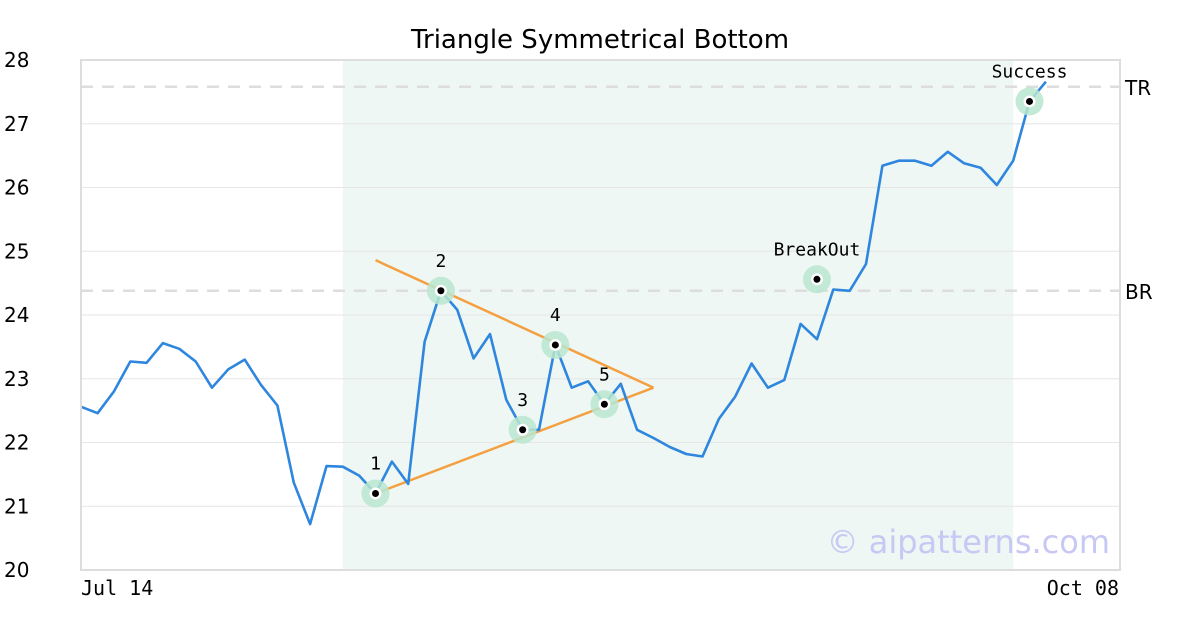  What do you see at coordinates (1083, 588) in the screenshot?
I see `x-tick-label-end: Oct 08` at bounding box center [1083, 588].